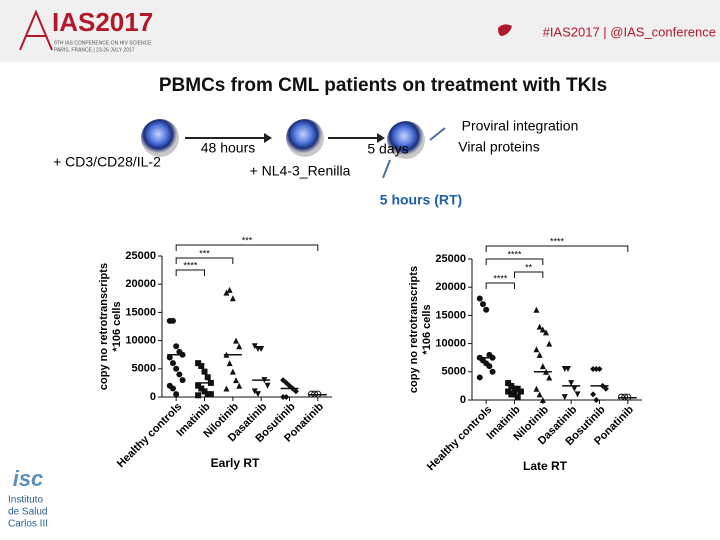 This screenshot has height=540, width=720. Describe the element at coordinates (463, 400) in the screenshot. I see `y-tick-label: 0` at that location.